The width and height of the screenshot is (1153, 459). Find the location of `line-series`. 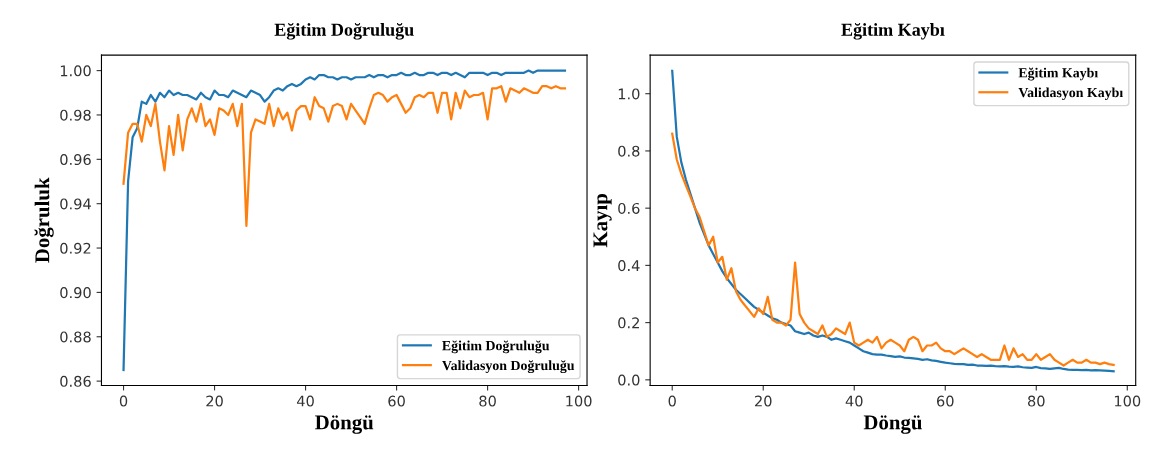

line-series is located at coordinates (344, 156).